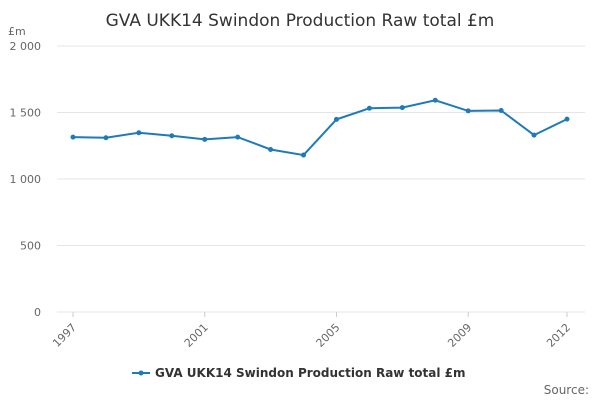 The image size is (600, 400). I want to click on y-tick-label: 1 000, so click(26, 179).